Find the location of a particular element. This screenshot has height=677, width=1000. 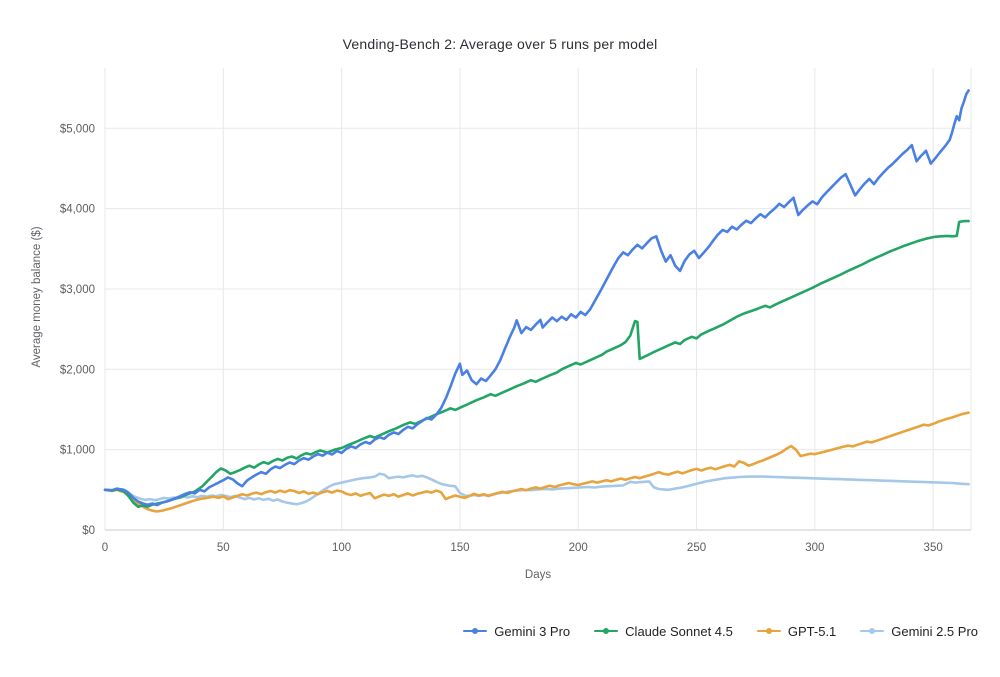

x-tick-label: 50 is located at coordinates (223, 548).